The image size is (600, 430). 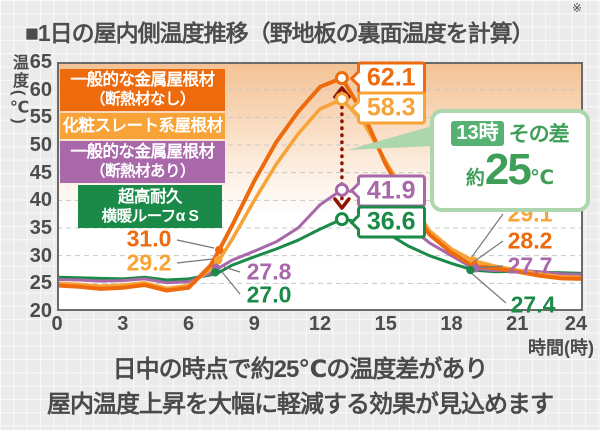 I want to click on difference-callout: 13時 その差 約25℃, so click(x=510, y=160).